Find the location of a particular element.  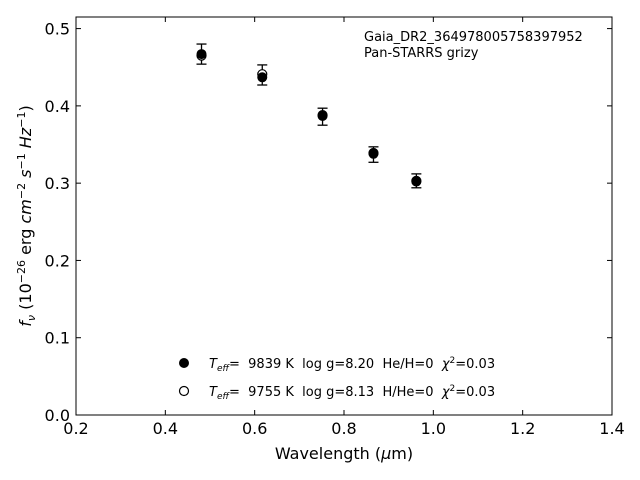

y-tick-label: 0.3 is located at coordinates (57, 183).